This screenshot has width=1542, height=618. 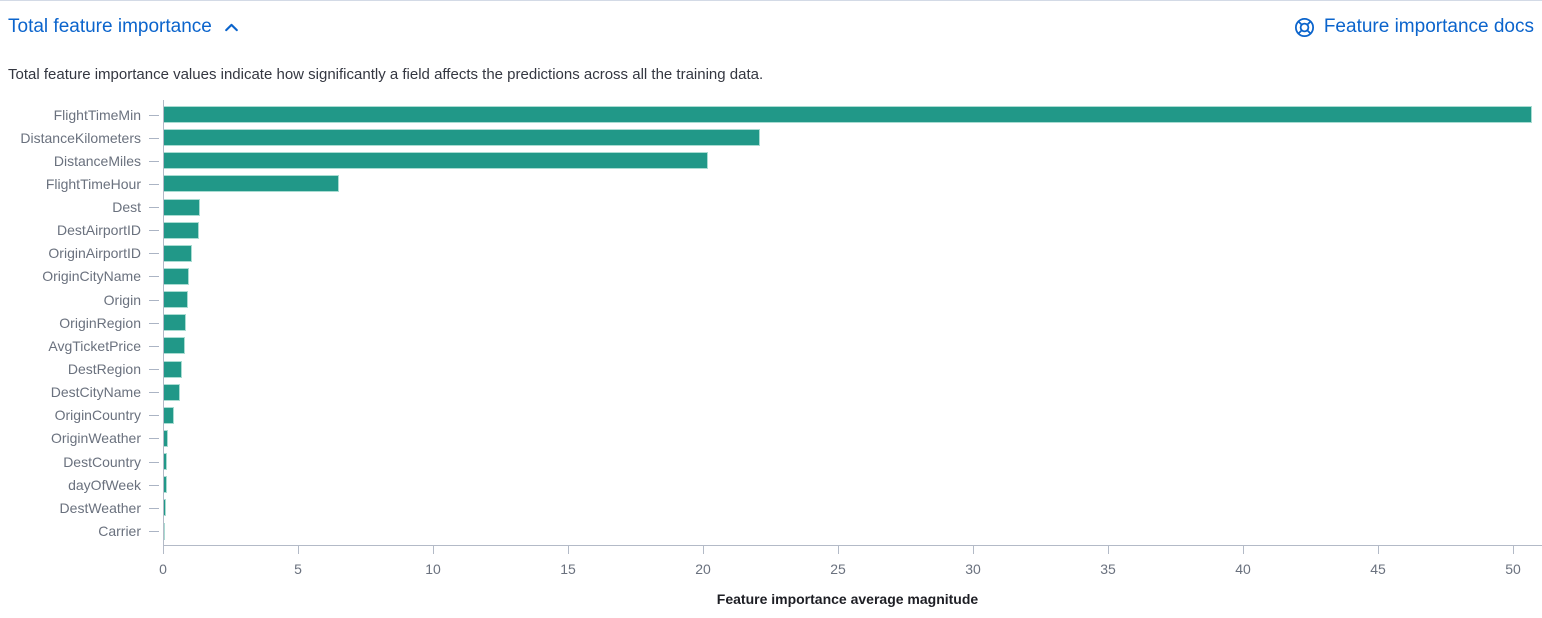 What do you see at coordinates (568, 569) in the screenshot?
I see `x-tick-label: 15` at bounding box center [568, 569].